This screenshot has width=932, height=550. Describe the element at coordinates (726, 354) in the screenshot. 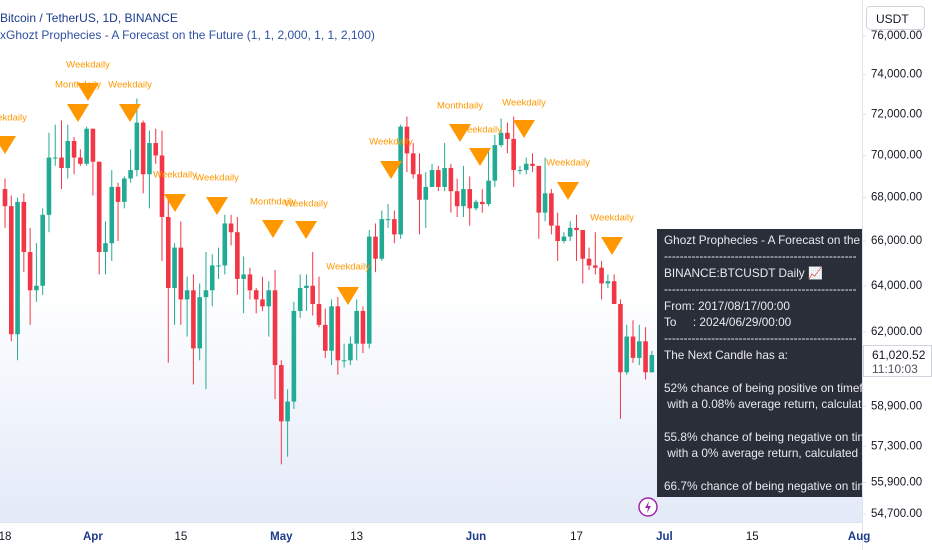

I see `panel-line: The Next Candle has a:` at that location.